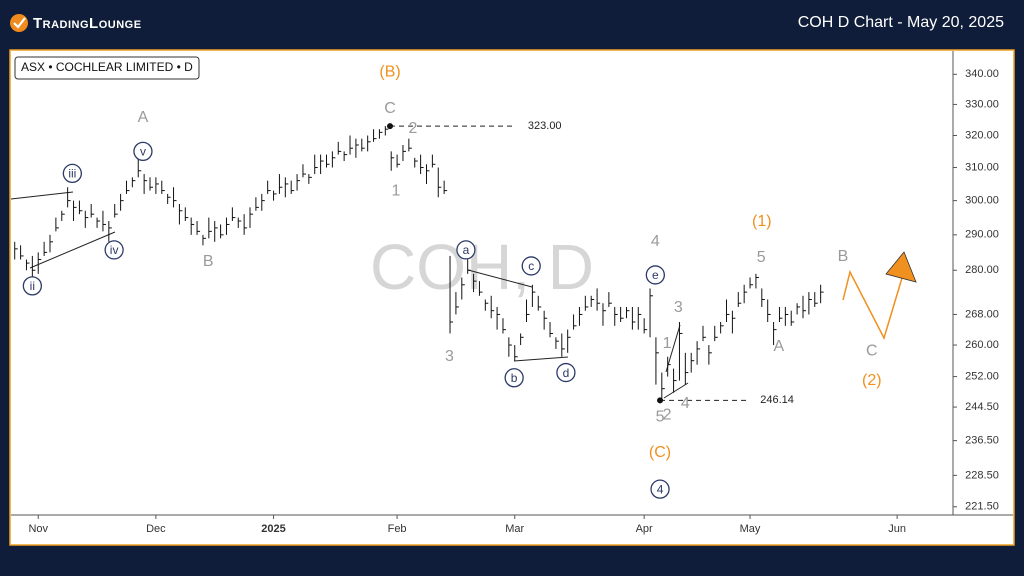 The height and width of the screenshot is (576, 1024). I want to click on wave-label: iii, so click(72, 174).